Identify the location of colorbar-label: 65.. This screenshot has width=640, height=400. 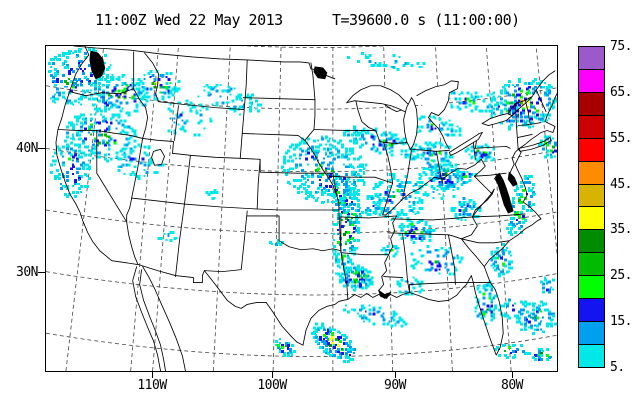
(621, 92).